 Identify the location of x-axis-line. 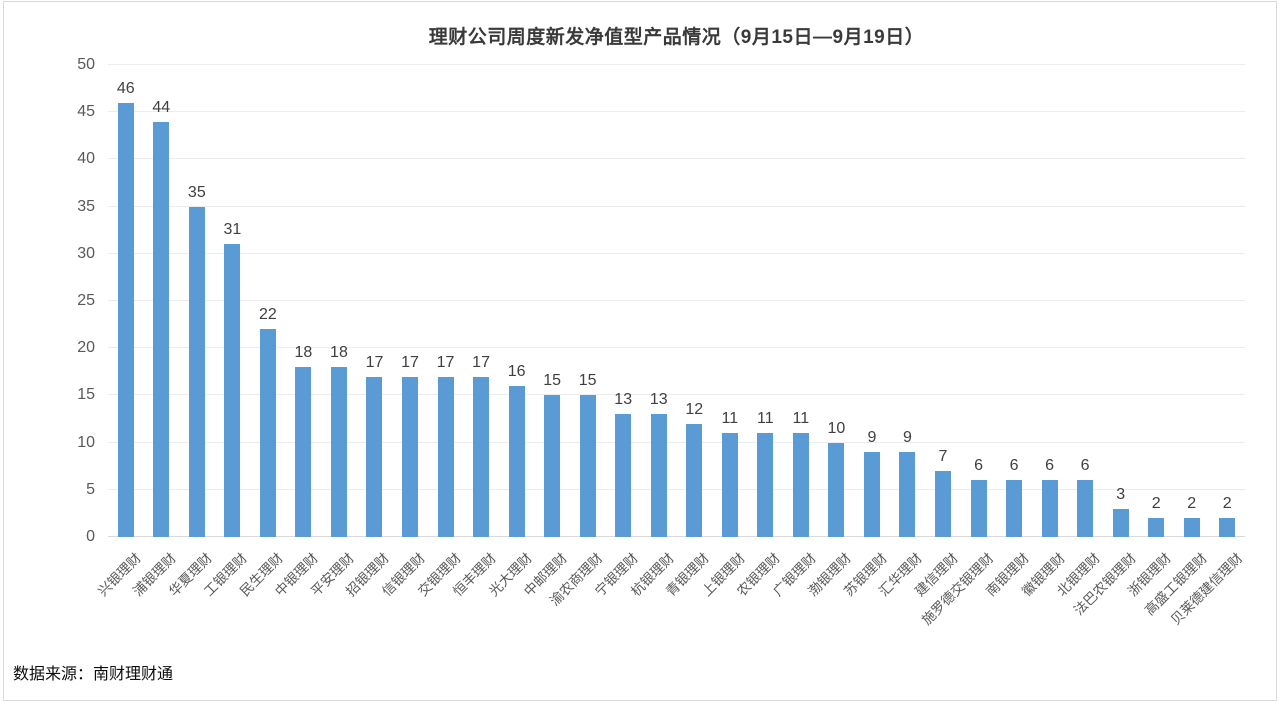
(676, 536).